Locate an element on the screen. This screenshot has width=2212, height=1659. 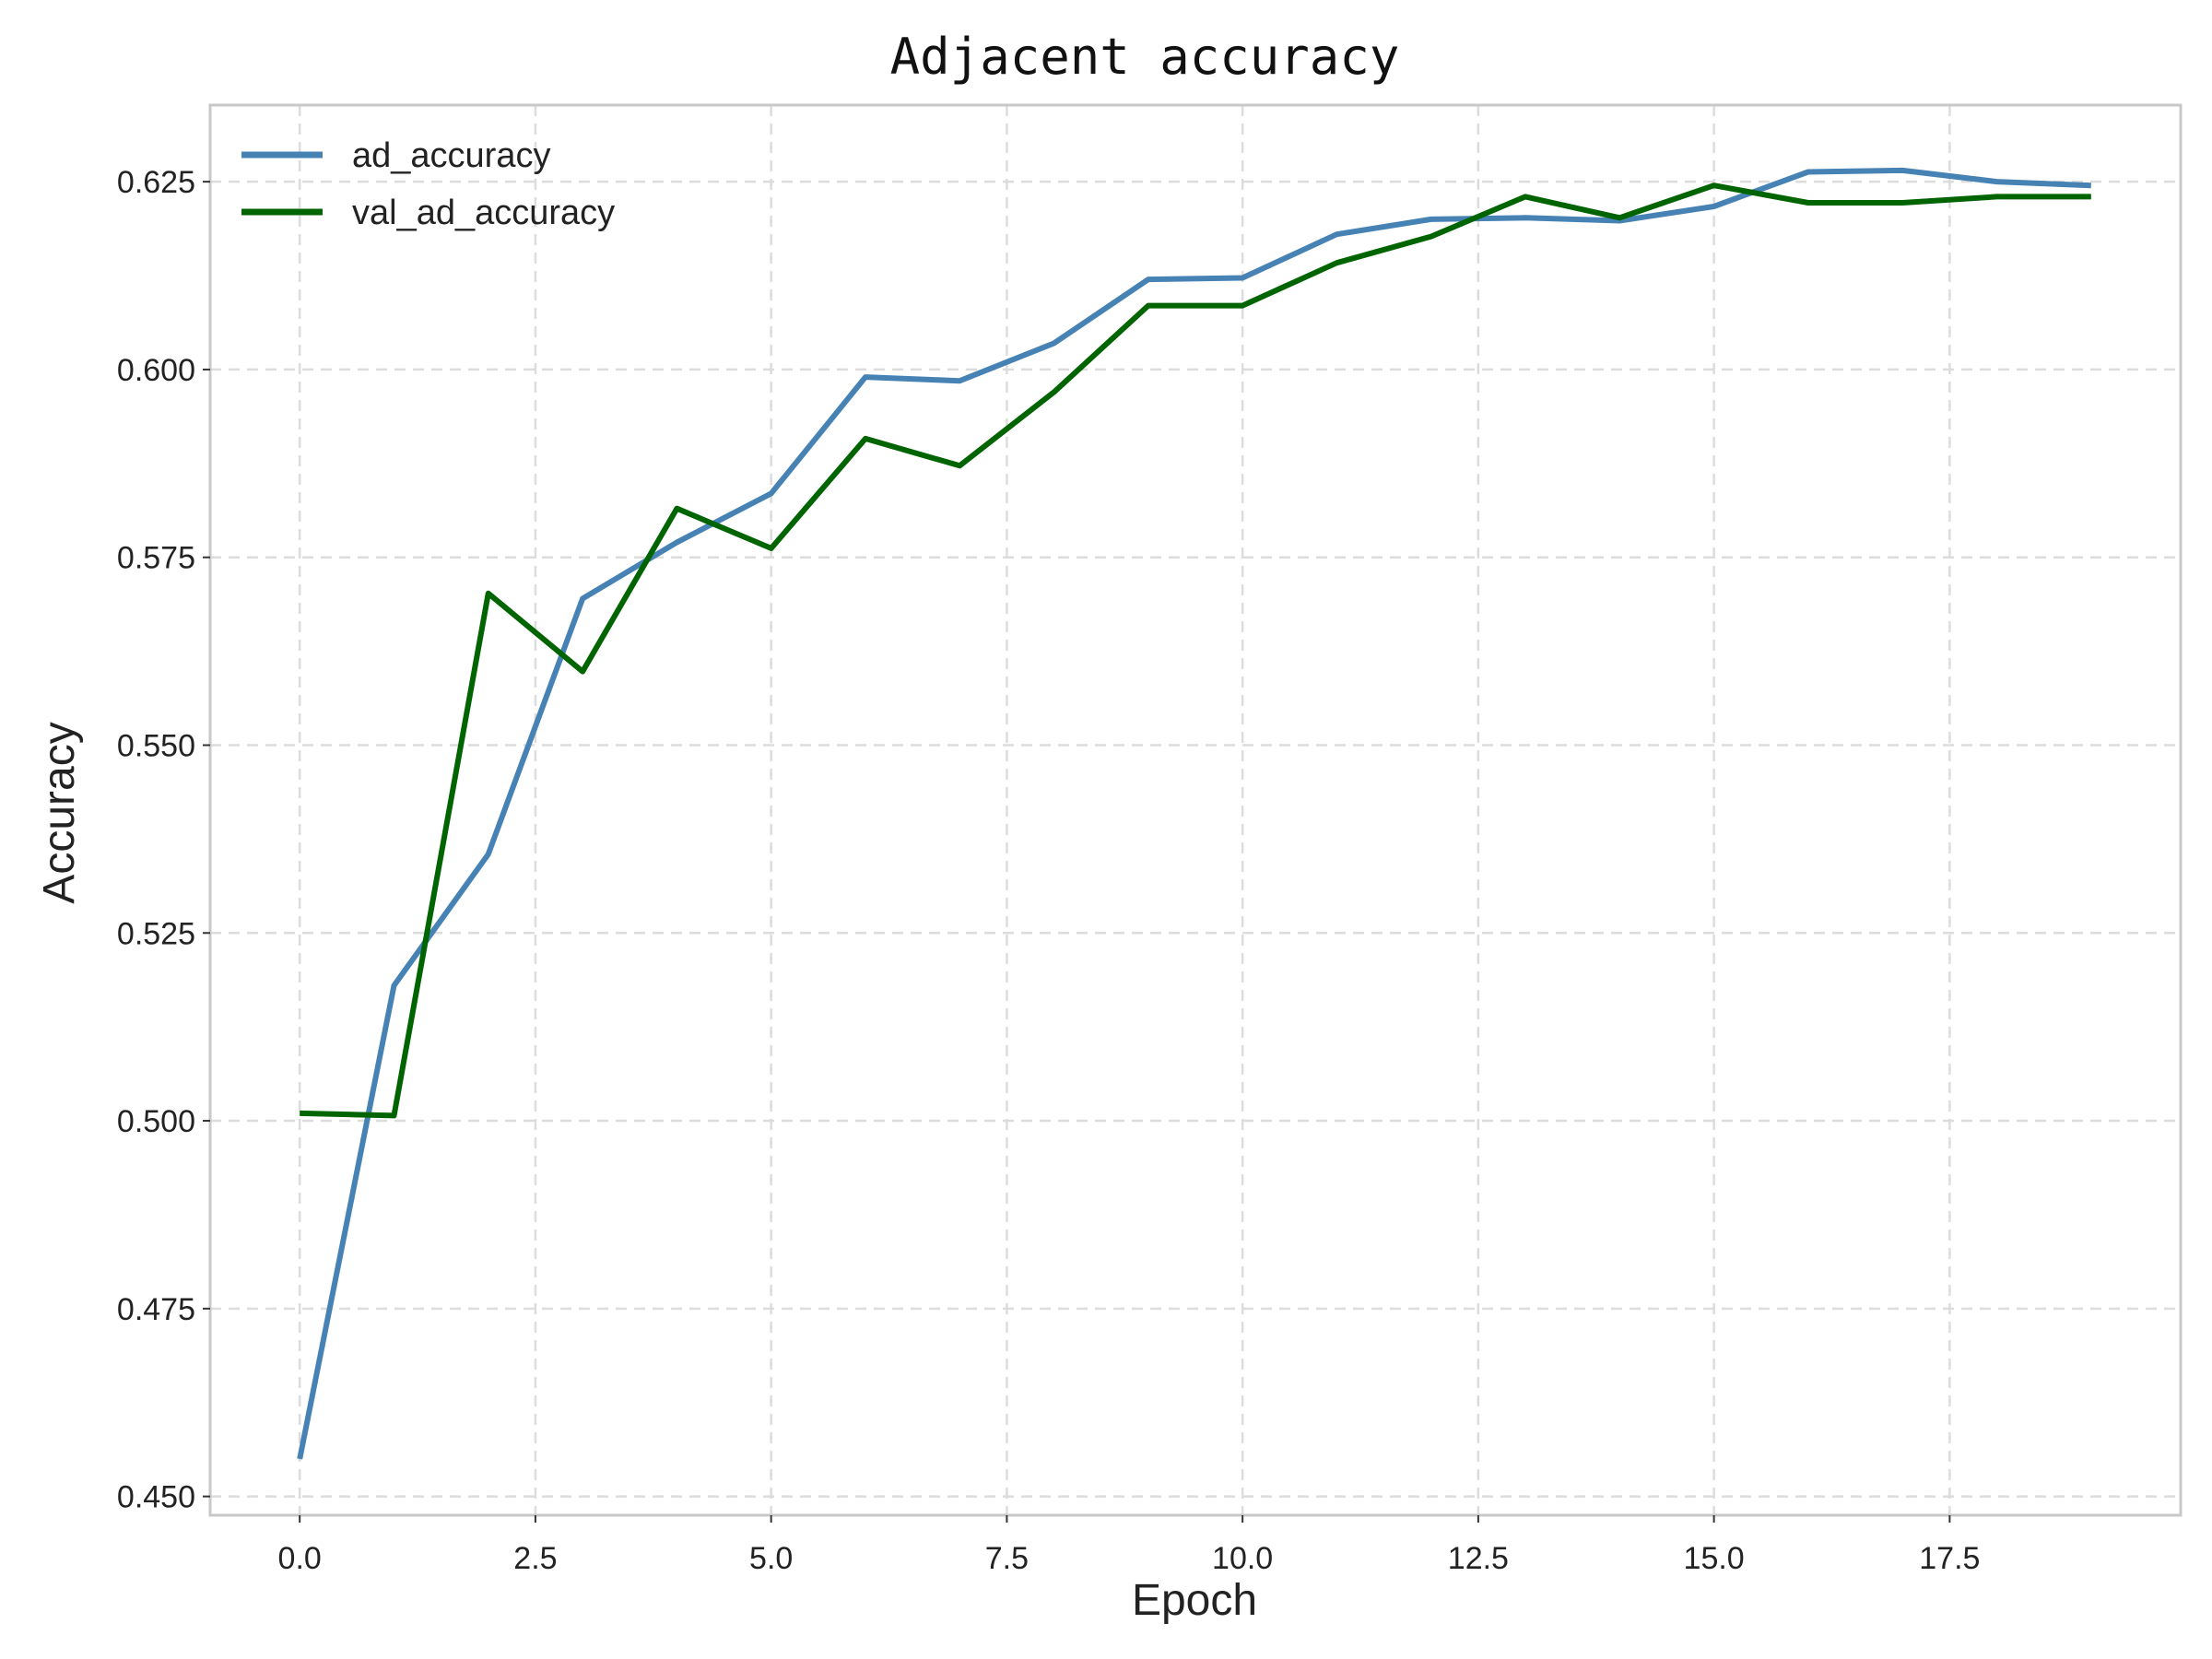
legend: ad_accuracy val_ad_accuracy is located at coordinates (428, 184).